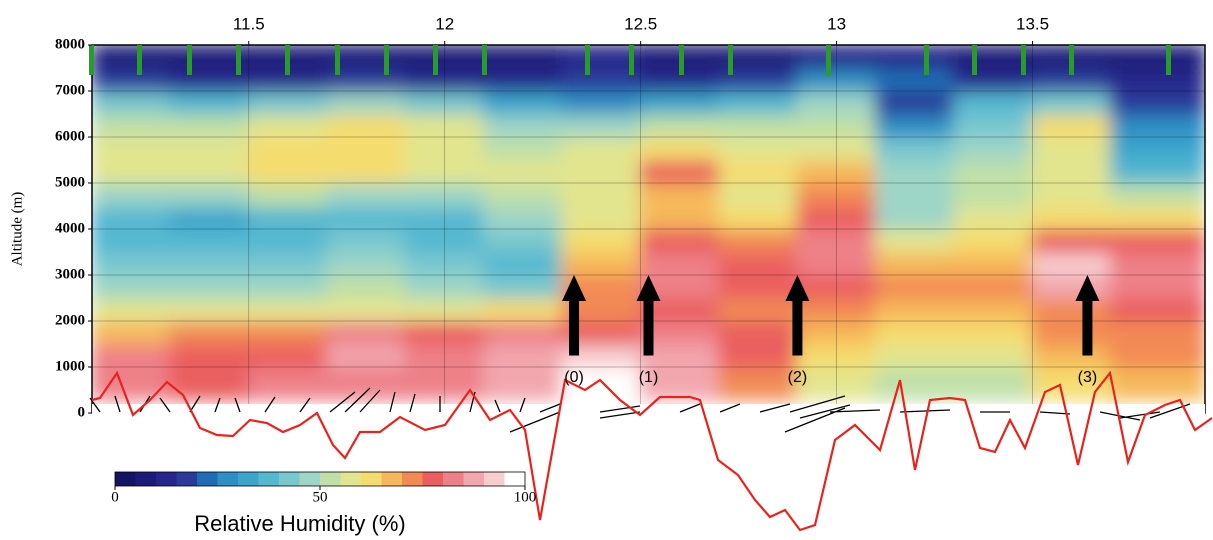  Describe the element at coordinates (640, 410) in the screenshot. I see `wind-arrows` at that location.